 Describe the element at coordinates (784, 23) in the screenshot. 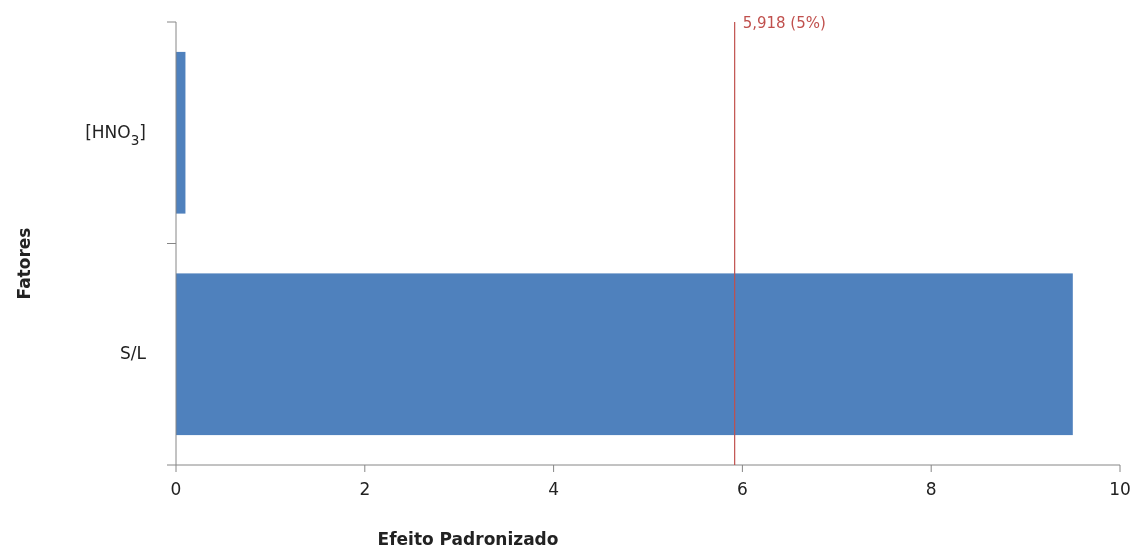

I see `ref-line-label: 5,918 (5%)` at that location.